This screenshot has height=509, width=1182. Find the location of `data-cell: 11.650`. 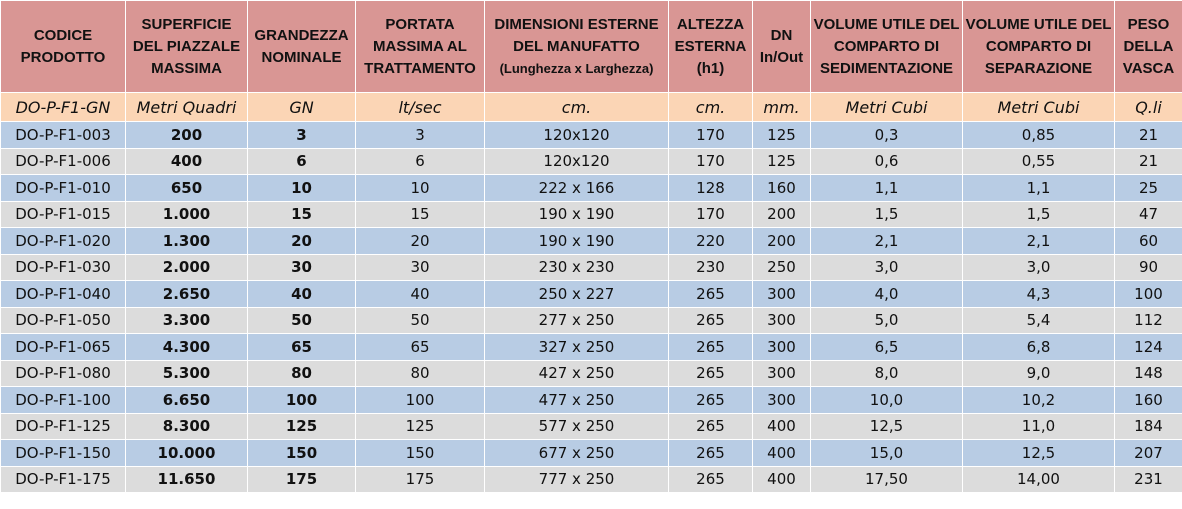

data-cell: 11.650 is located at coordinates (186, 479).